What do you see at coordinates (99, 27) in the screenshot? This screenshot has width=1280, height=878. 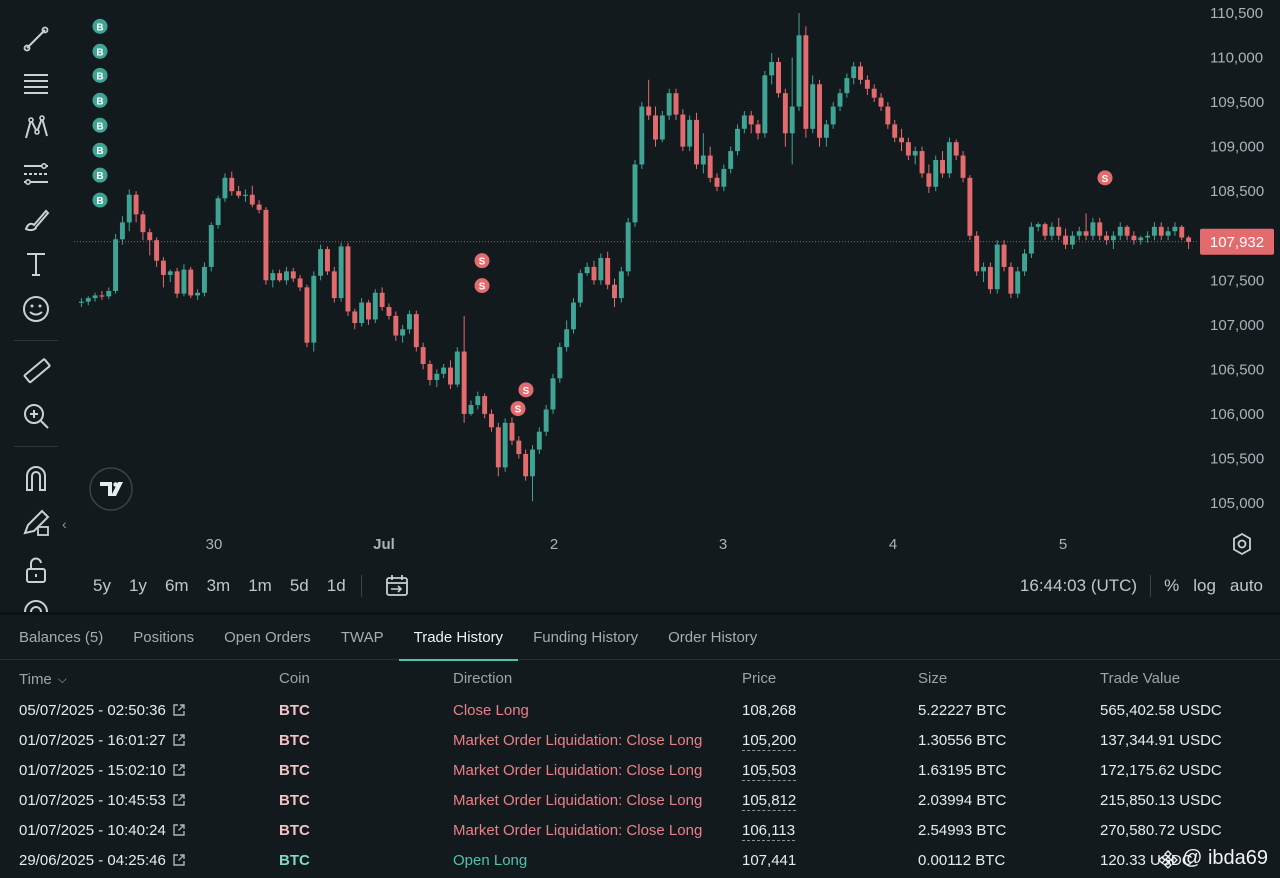 I see `marker-letter: B` at bounding box center [99, 27].